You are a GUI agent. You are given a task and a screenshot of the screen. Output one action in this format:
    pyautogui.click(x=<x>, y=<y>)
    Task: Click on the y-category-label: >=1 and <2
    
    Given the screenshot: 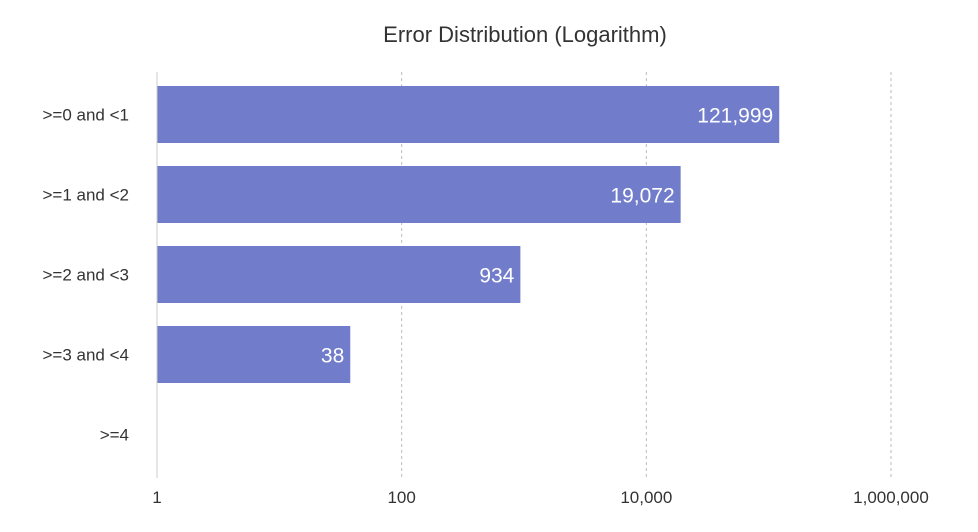 What is the action you would take?
    pyautogui.click(x=85, y=195)
    